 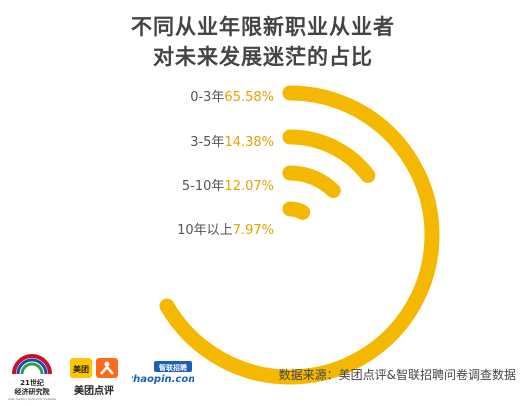 I want to click on logo21-name: 经济研究院, so click(x=32, y=391).